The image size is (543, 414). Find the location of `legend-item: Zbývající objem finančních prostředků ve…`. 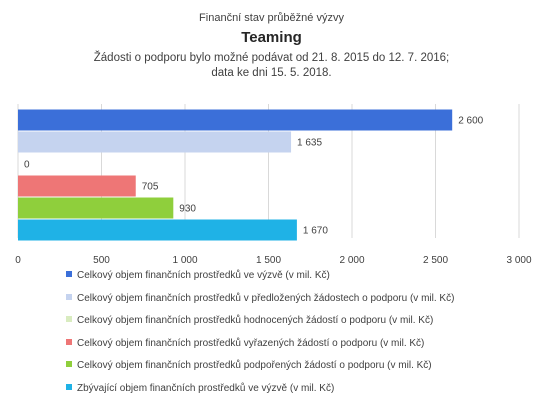

legend-item: Zbývající objem finančních prostředků ve… is located at coordinates (200, 390).